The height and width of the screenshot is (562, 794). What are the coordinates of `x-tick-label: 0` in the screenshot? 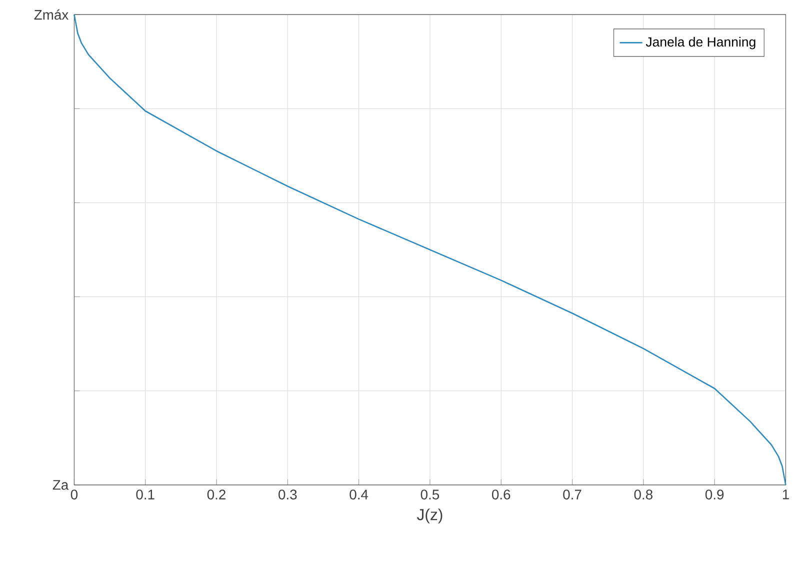 It's located at (74, 494).